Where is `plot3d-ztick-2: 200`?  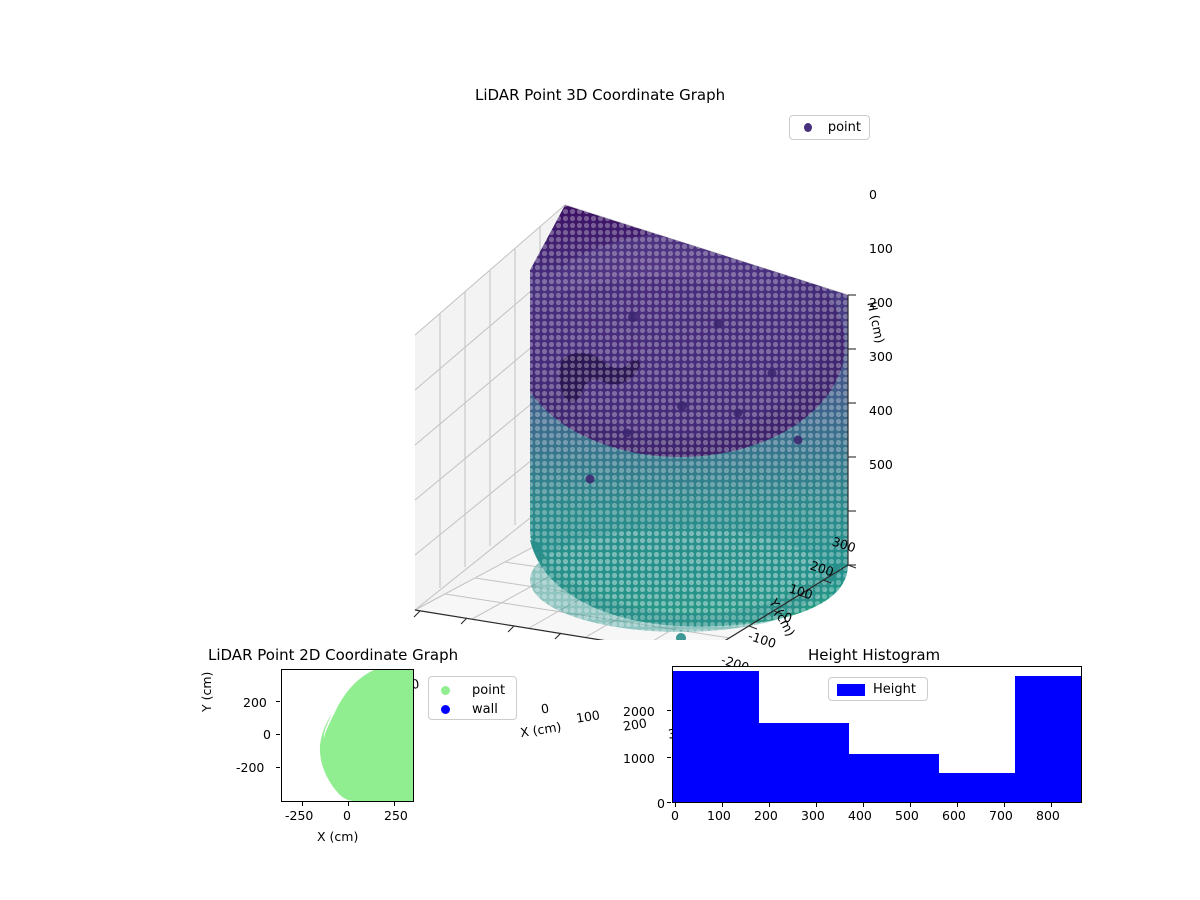
plot3d-ztick-2: 200 is located at coordinates (881, 302).